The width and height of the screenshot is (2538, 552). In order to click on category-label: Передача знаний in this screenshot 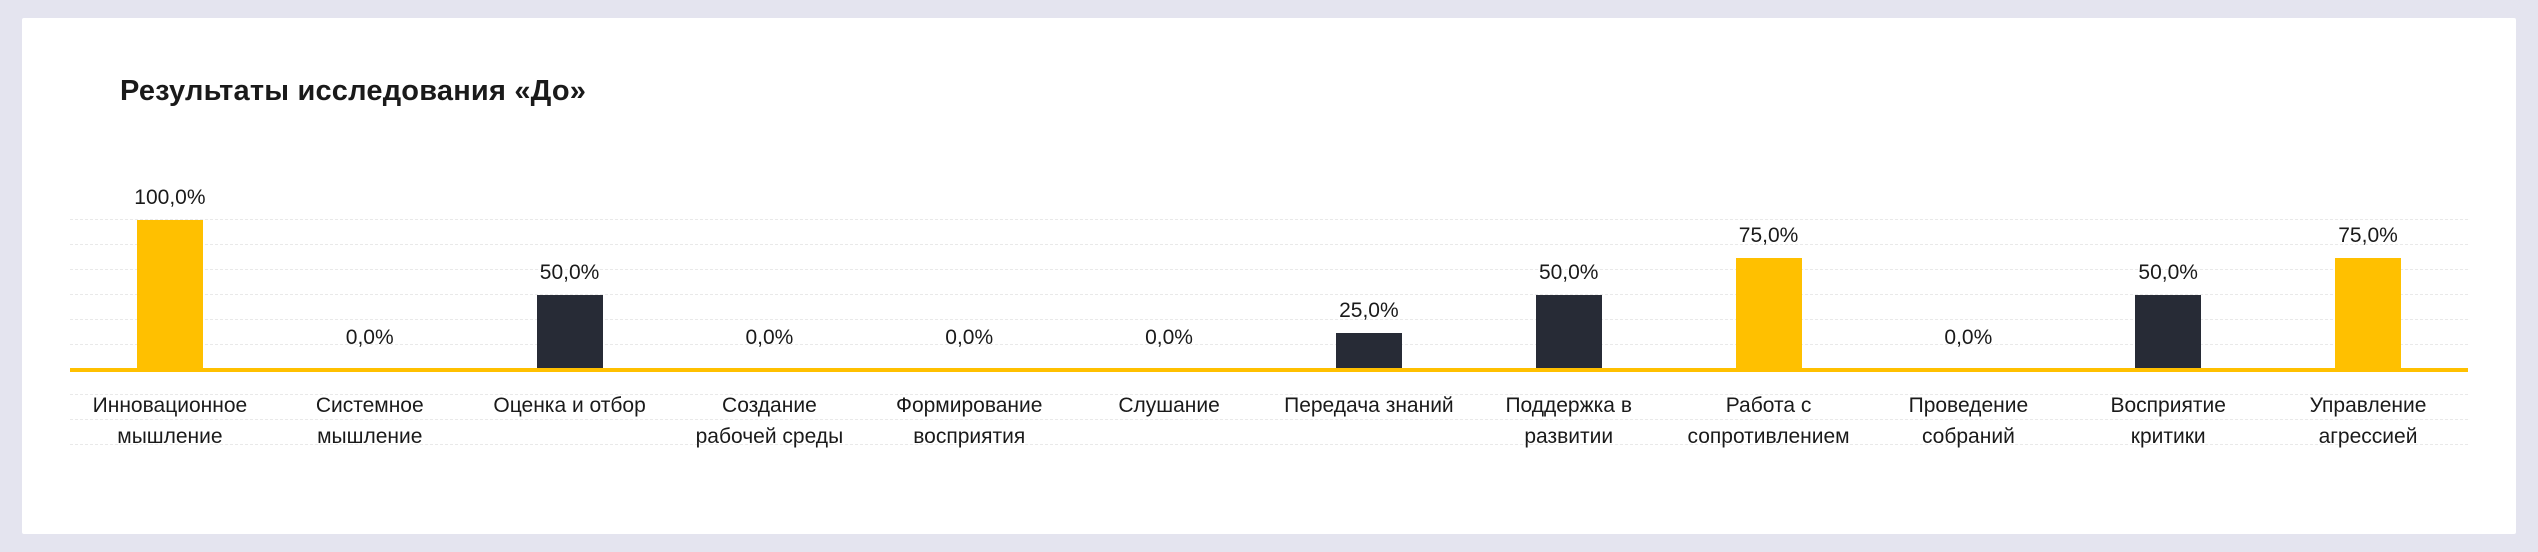, I will do `click(1369, 405)`.